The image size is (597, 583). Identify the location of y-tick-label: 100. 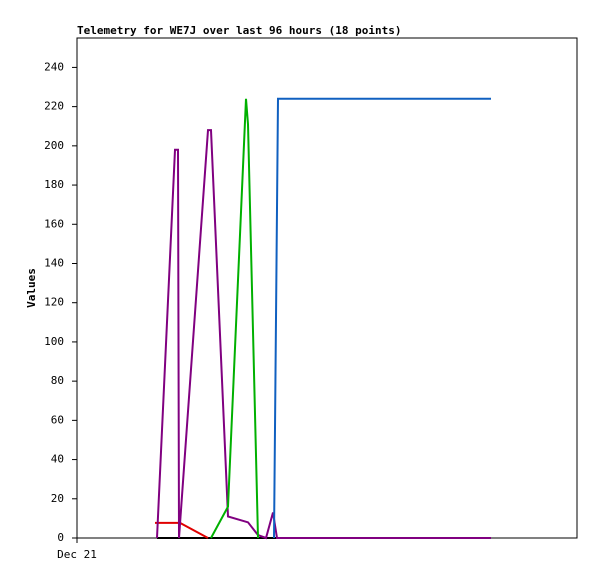
(54, 341).